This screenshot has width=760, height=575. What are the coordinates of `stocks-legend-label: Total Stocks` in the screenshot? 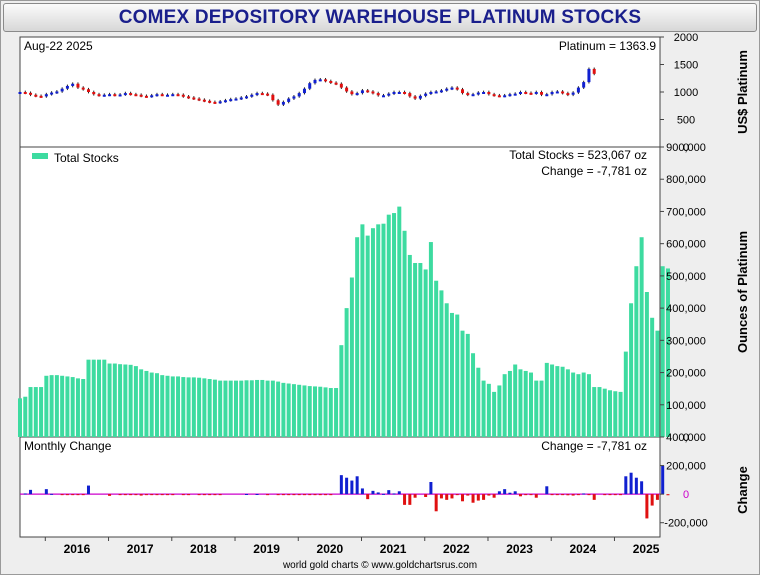 It's located at (86, 158).